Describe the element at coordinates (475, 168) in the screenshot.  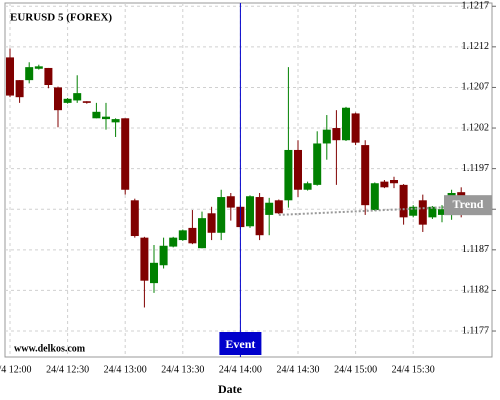
I see `y-tick-label: 1.1197` at that location.